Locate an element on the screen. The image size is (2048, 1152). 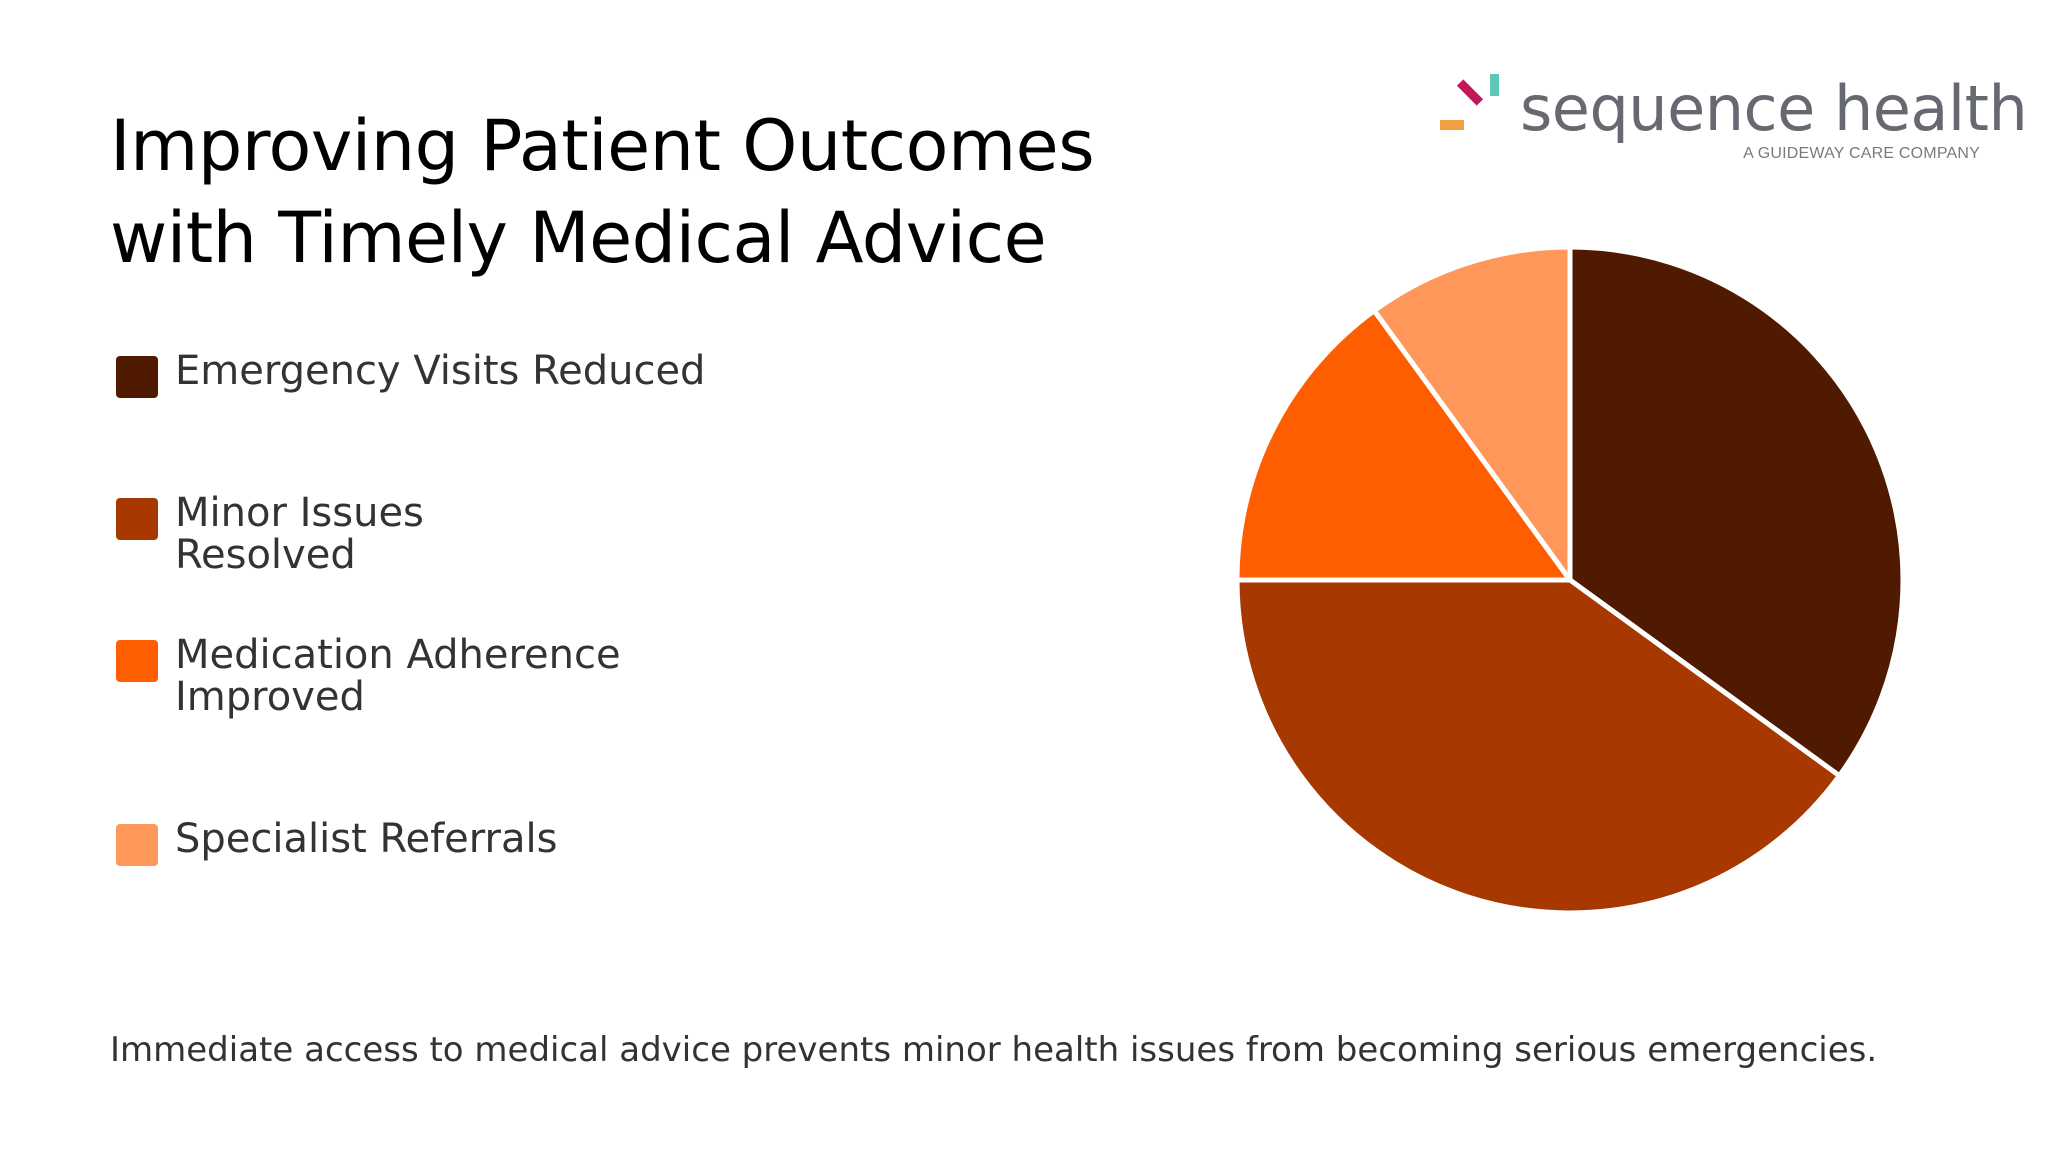
legend-label: Medication Adherence Improved is located at coordinates (398, 676).